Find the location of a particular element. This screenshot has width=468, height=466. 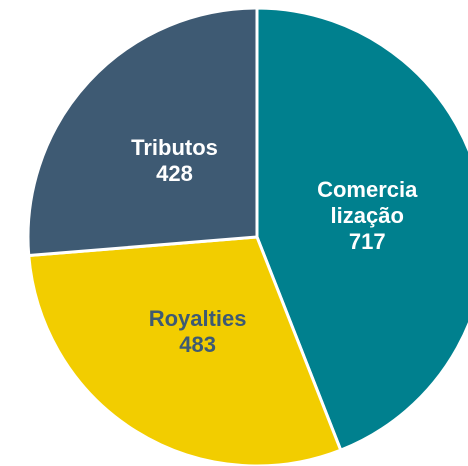

category-label: Tributos is located at coordinates (174, 147).